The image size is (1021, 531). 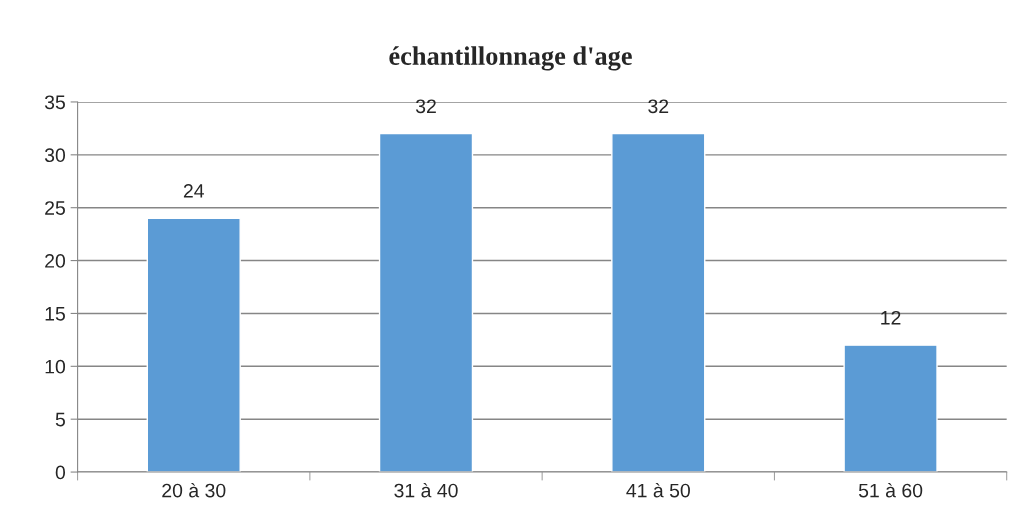 I want to click on y-tick-label: 0, so click(x=60, y=472).